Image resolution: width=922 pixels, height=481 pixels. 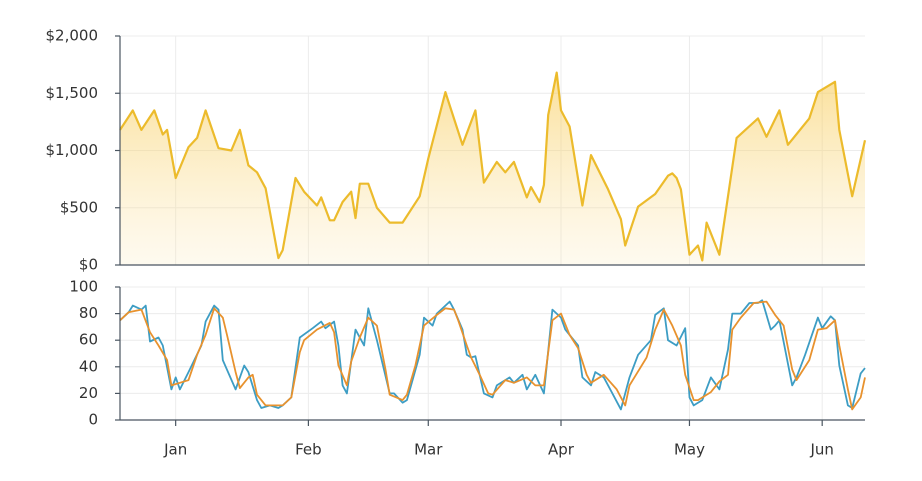 I want to click on y-tick-label: 0, so click(x=93, y=420).